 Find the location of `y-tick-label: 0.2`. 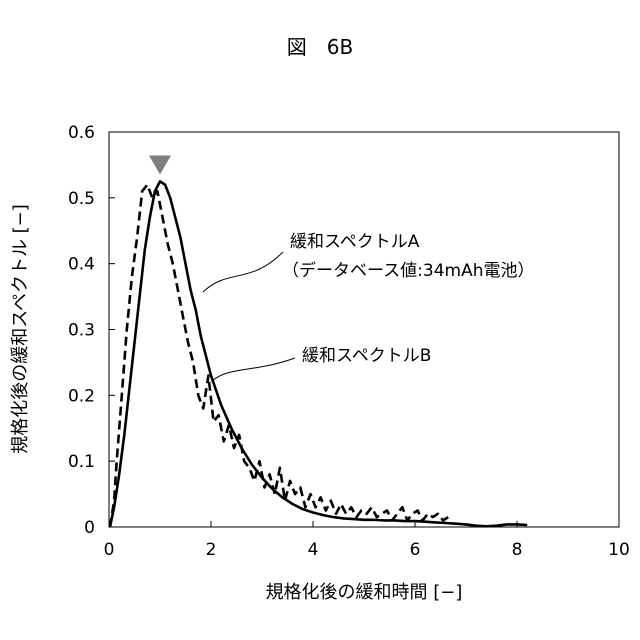

y-tick-label: 0.2 is located at coordinates (81, 396).